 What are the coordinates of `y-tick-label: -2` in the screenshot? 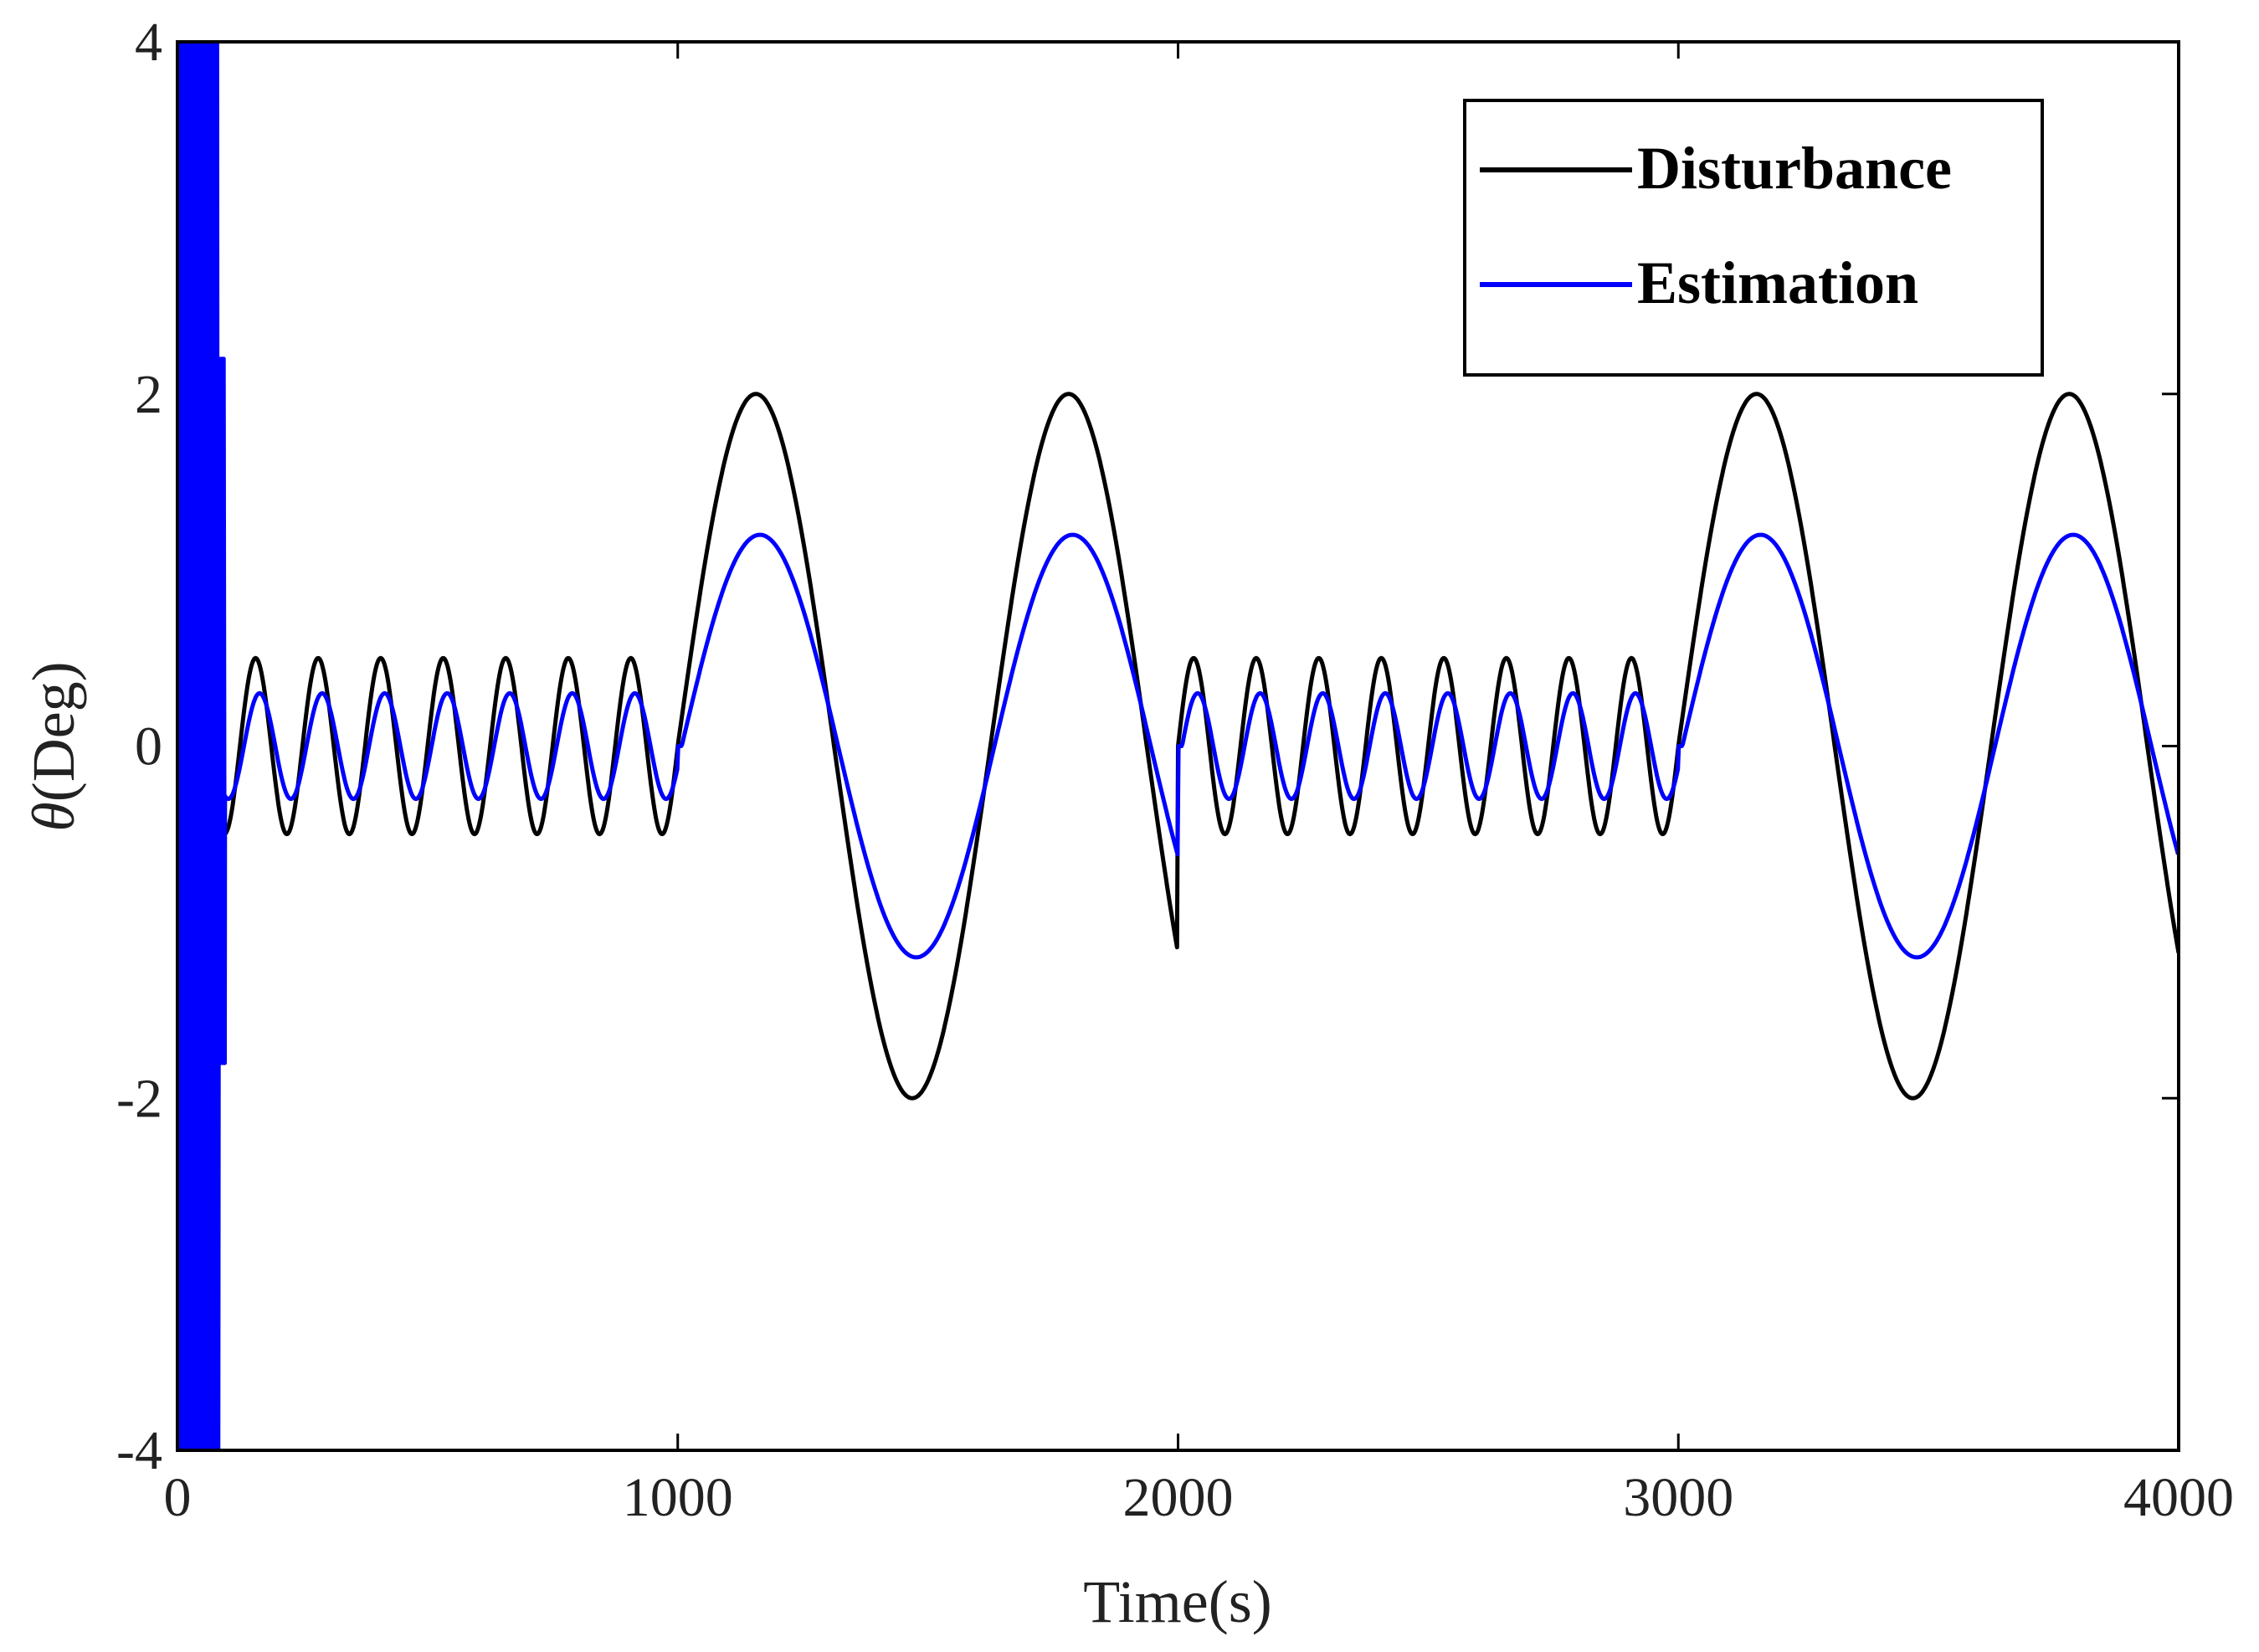 It's located at (139, 1098).